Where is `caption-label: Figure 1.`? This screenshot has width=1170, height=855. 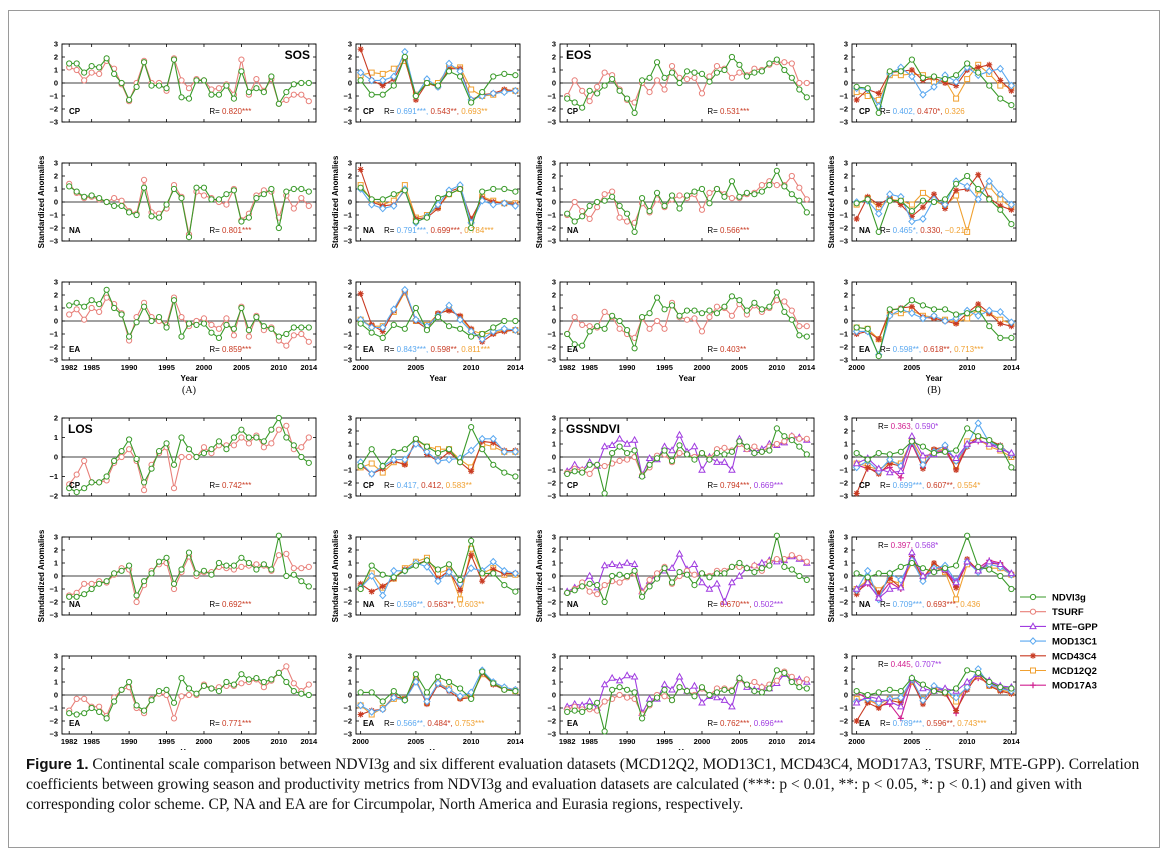
caption-label: Figure 1. is located at coordinates (57, 764).